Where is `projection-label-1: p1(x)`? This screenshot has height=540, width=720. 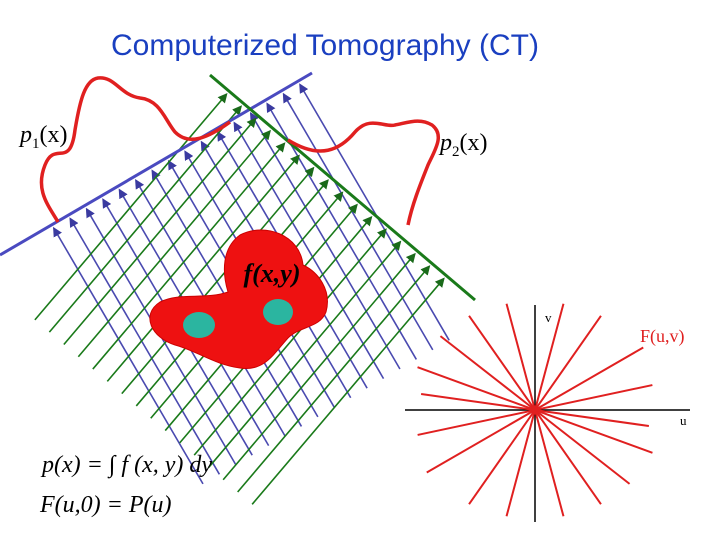
projection-label-1: p1(x) is located at coordinates (42, 137).